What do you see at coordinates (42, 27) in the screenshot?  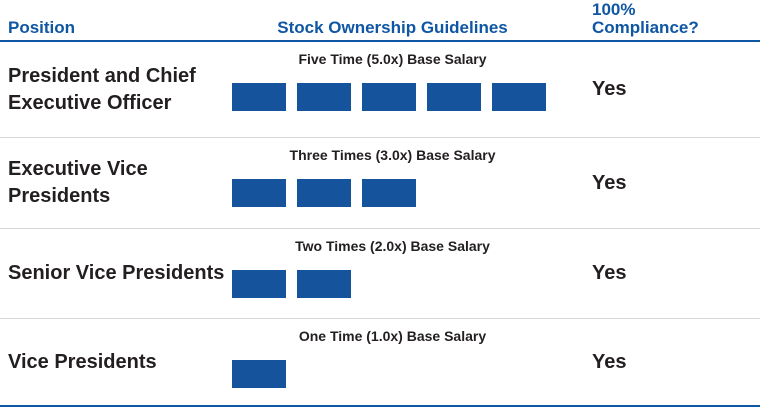 I see `column-header-position: Position` at bounding box center [42, 27].